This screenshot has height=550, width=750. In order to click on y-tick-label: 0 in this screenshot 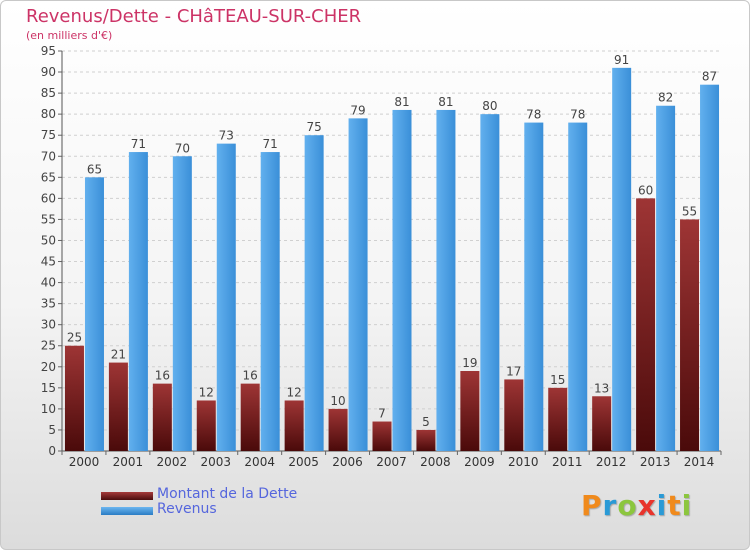, I will do `click(52, 451)`.